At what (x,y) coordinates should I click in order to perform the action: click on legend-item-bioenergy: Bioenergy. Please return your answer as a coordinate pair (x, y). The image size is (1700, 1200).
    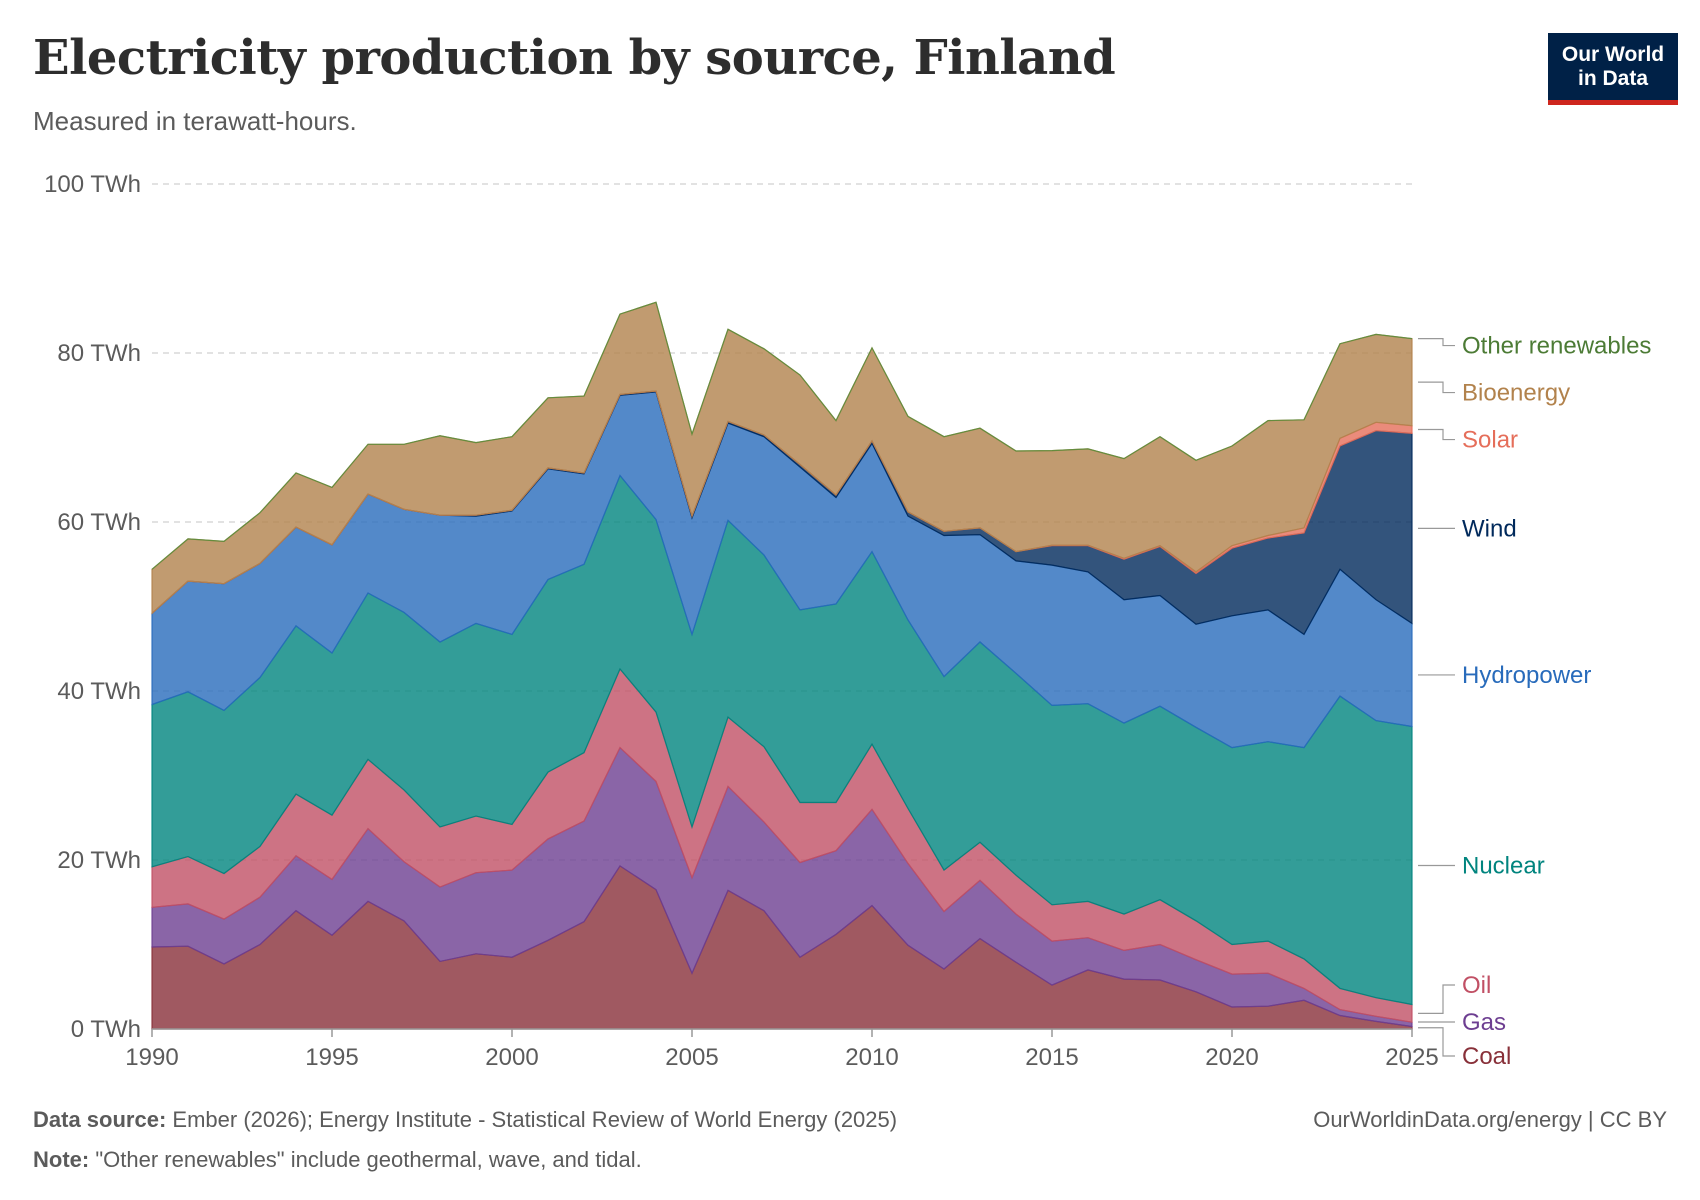
    Looking at the image, I should click on (1494, 393).